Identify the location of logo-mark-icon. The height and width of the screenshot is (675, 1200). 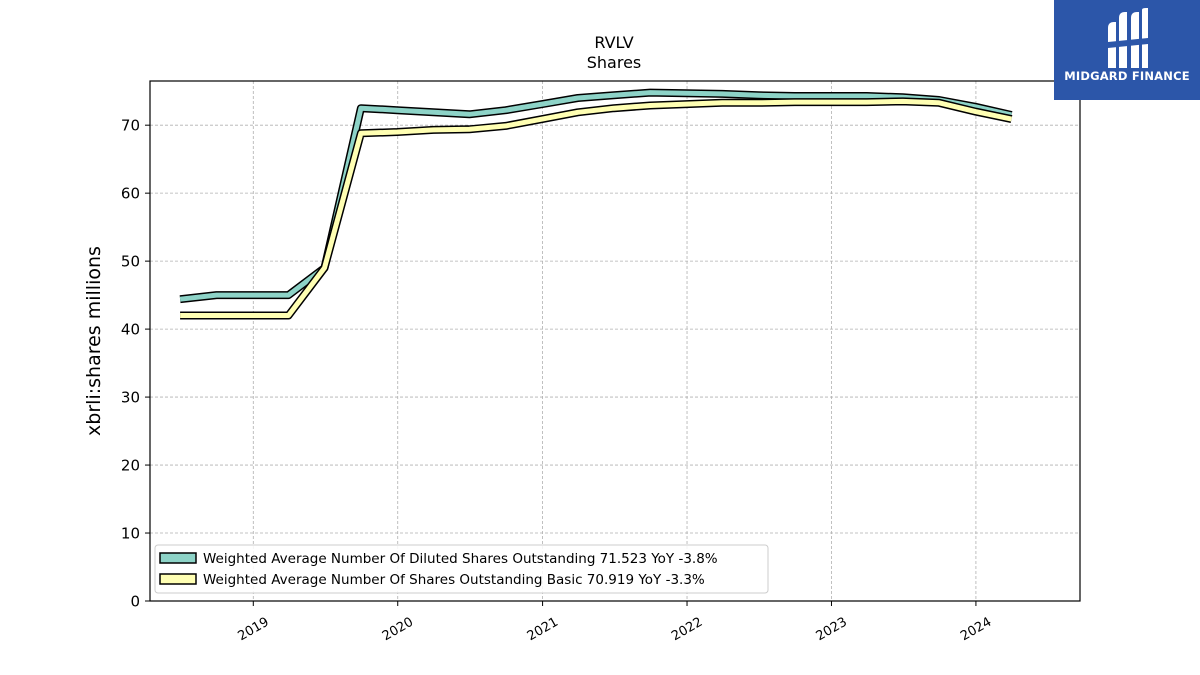
(1128, 38).